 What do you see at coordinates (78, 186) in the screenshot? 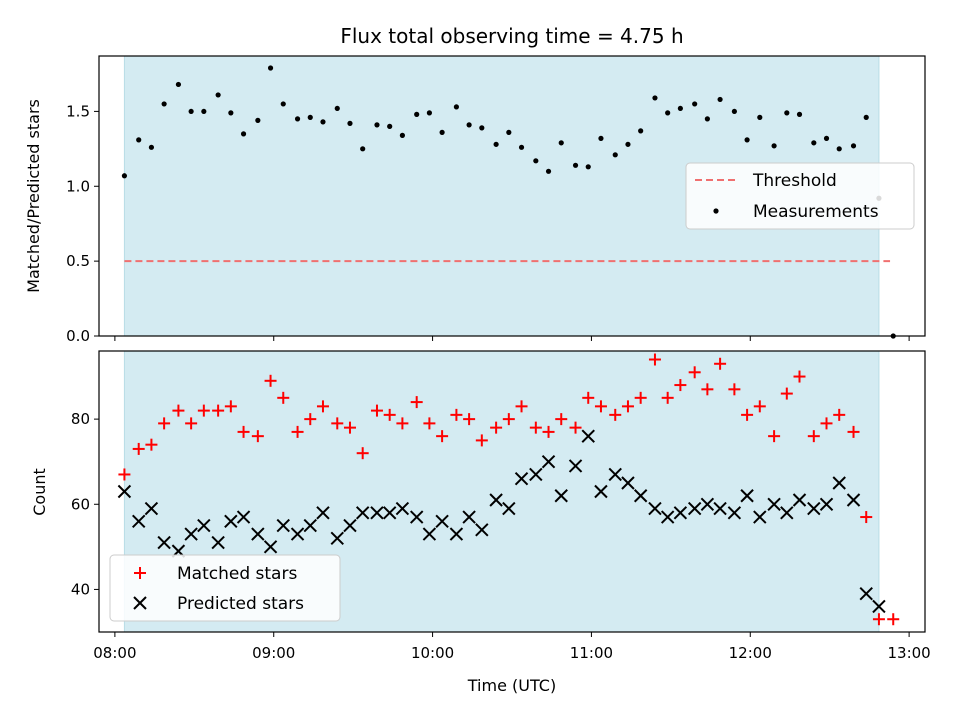
I see `top-y-tick-label: 1.0` at bounding box center [78, 186].